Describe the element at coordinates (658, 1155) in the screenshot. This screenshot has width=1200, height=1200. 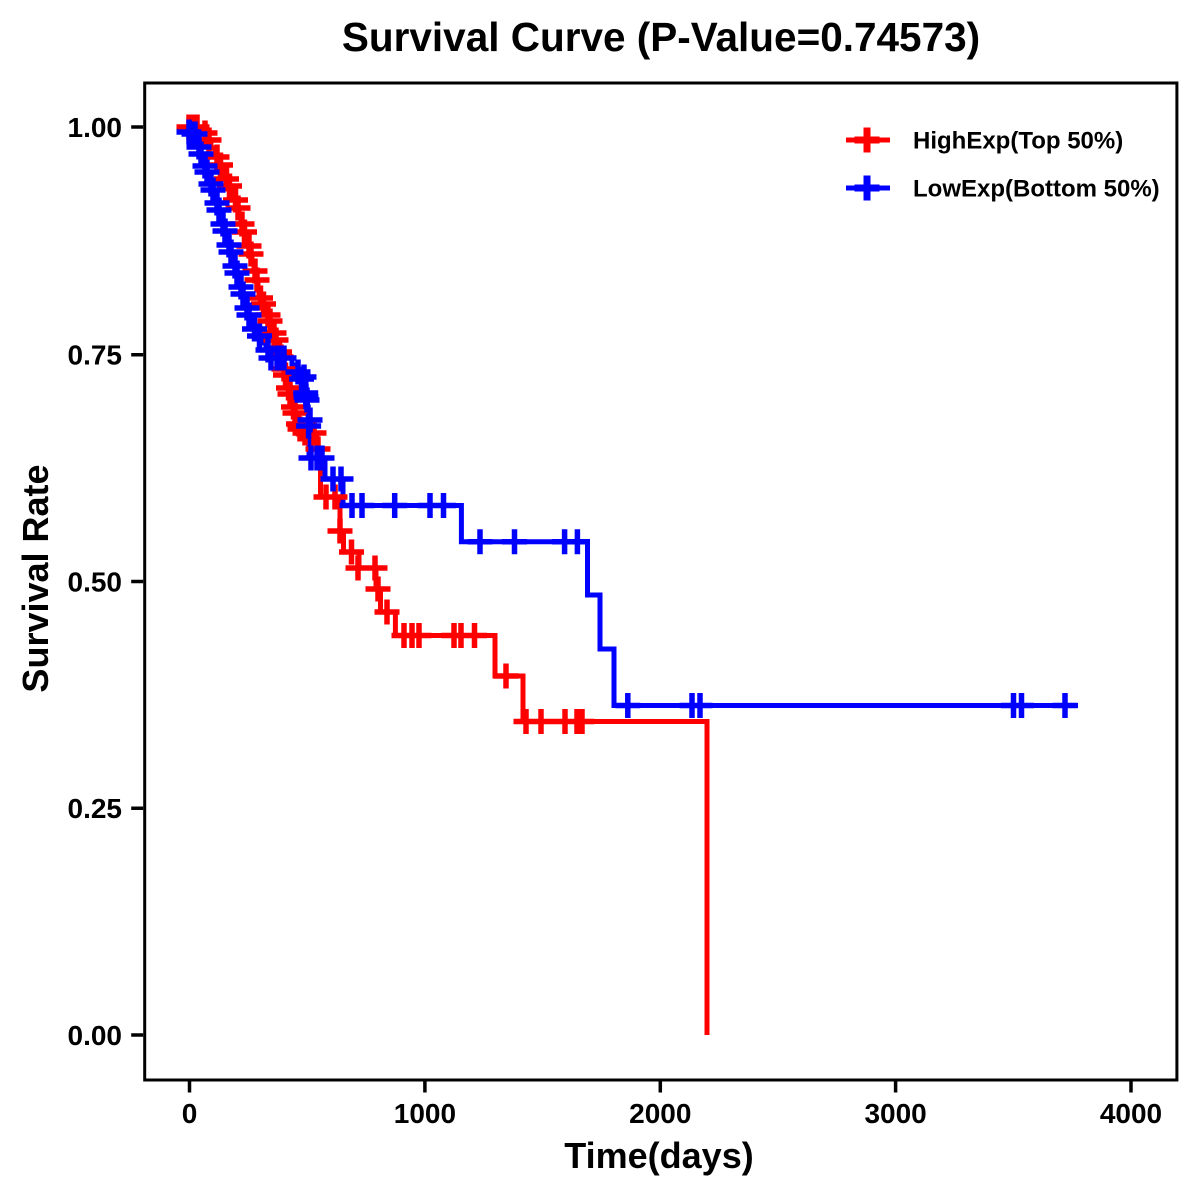
I see `svg-text: Time(days)` at that location.